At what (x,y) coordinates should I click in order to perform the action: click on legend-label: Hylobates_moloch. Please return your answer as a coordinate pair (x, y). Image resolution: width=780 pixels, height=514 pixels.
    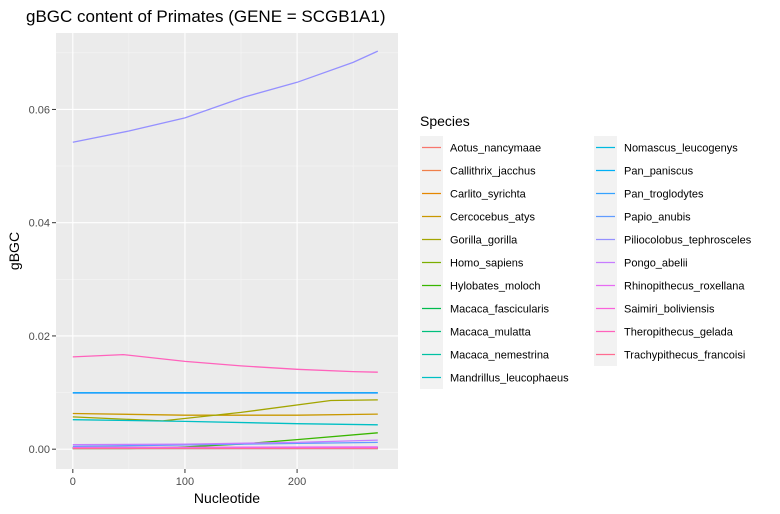
    Looking at the image, I should click on (495, 287).